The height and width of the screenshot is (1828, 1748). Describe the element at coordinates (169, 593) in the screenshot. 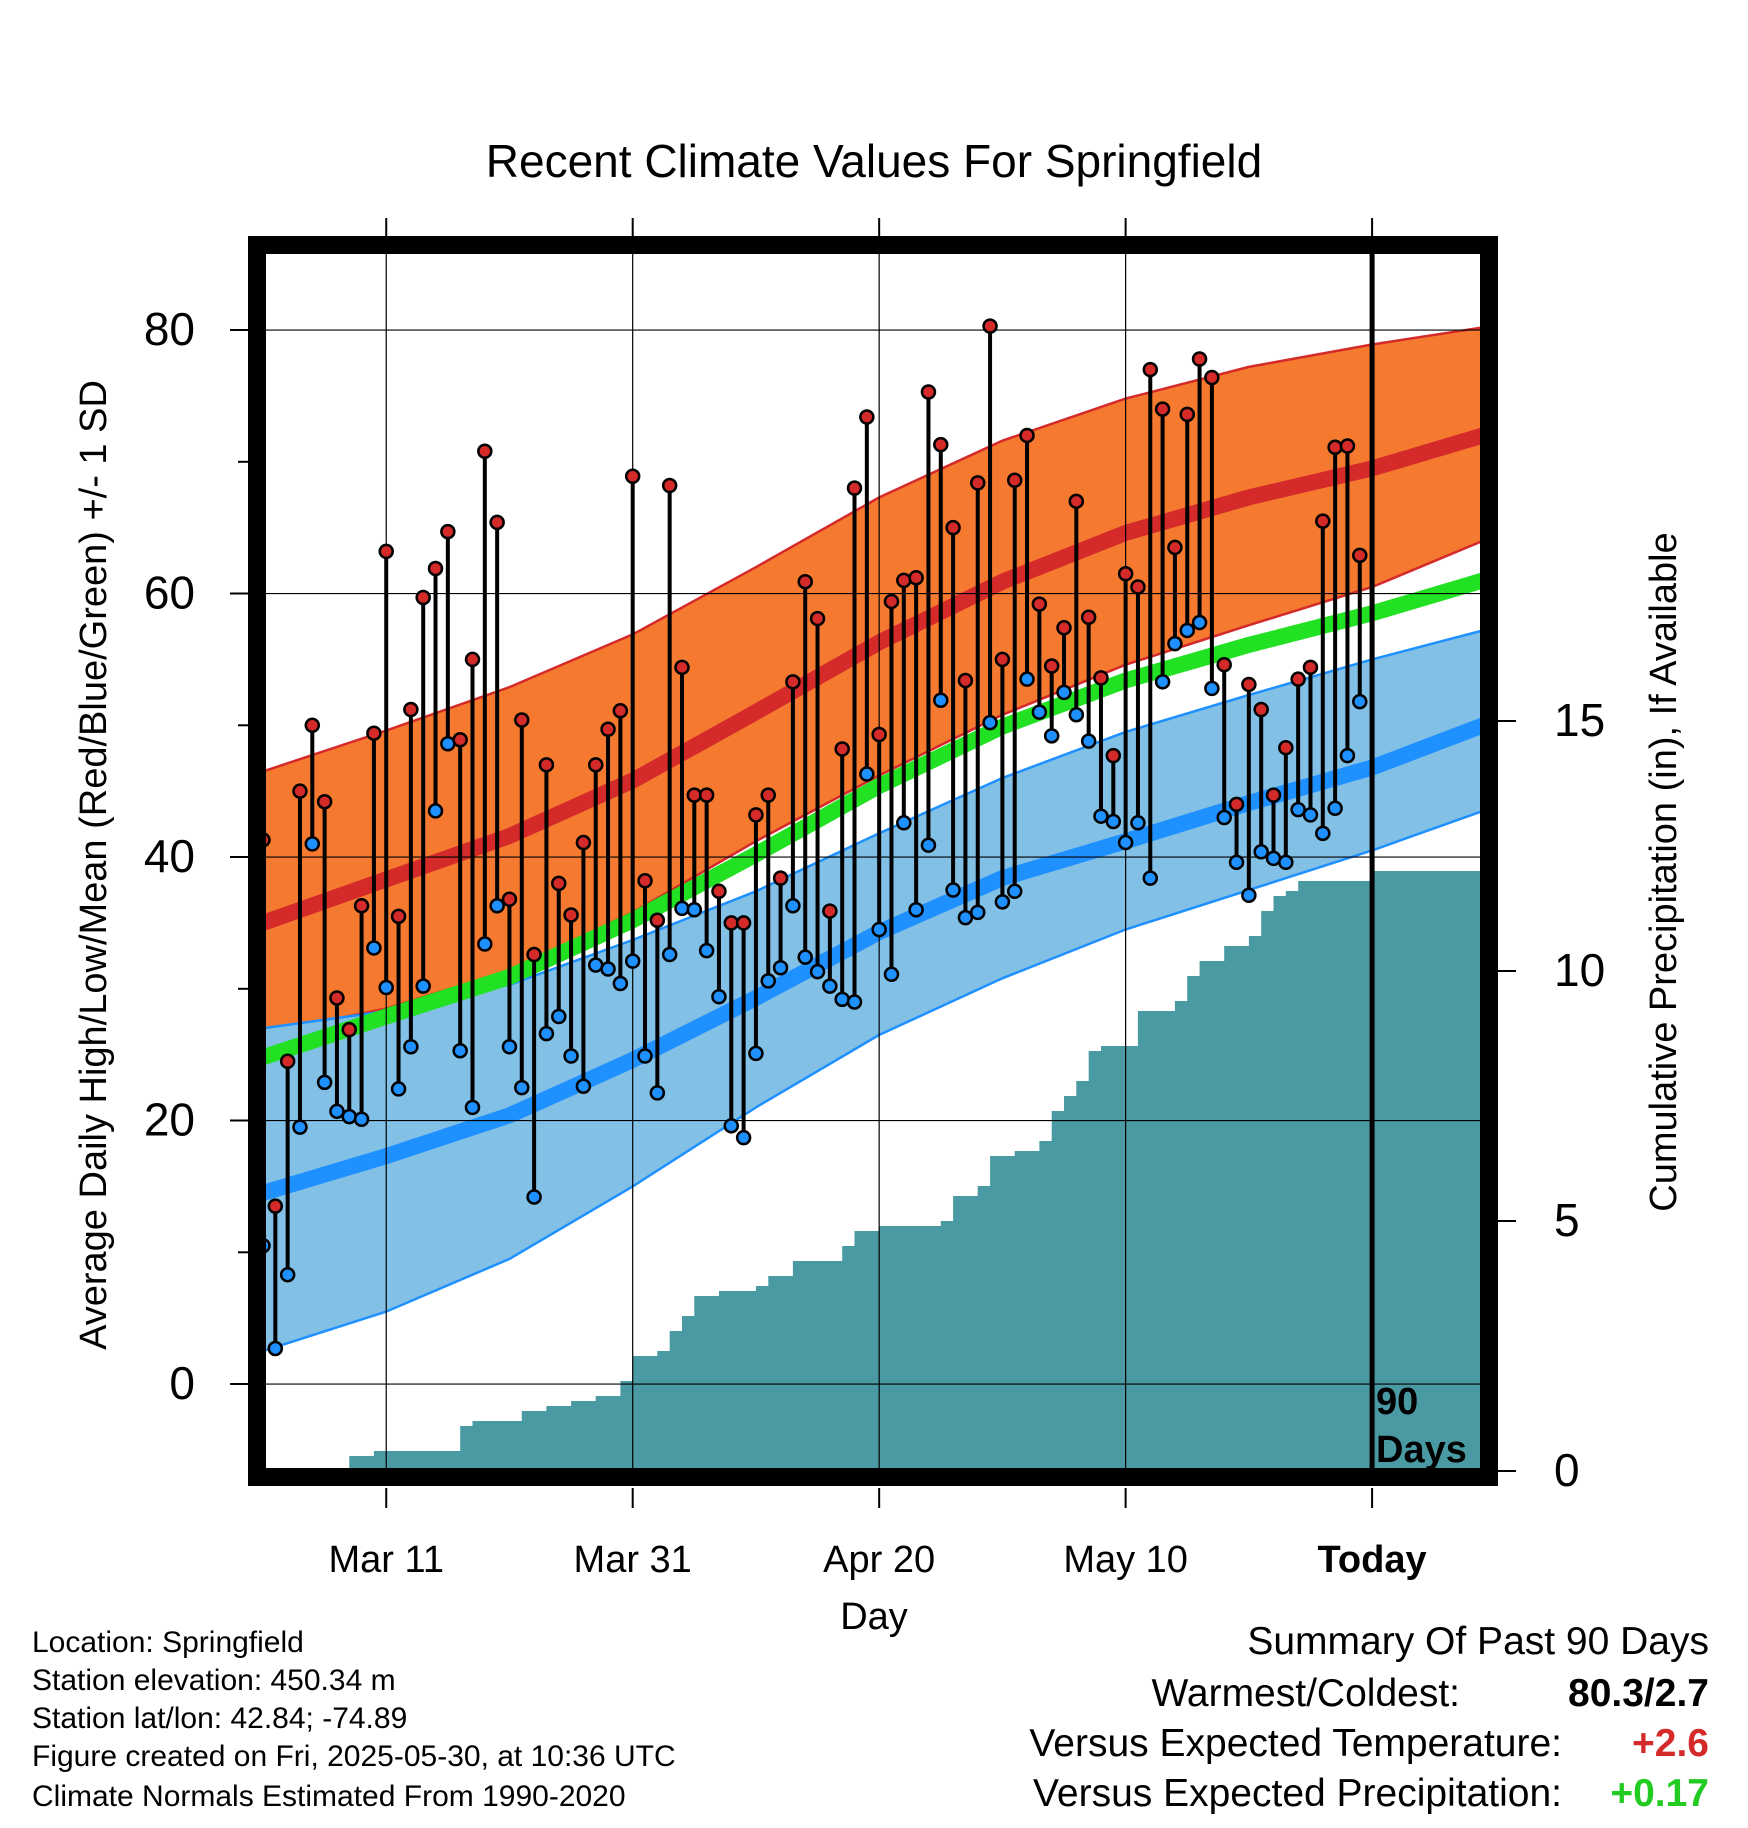

I see `y-tick-label: 60` at that location.